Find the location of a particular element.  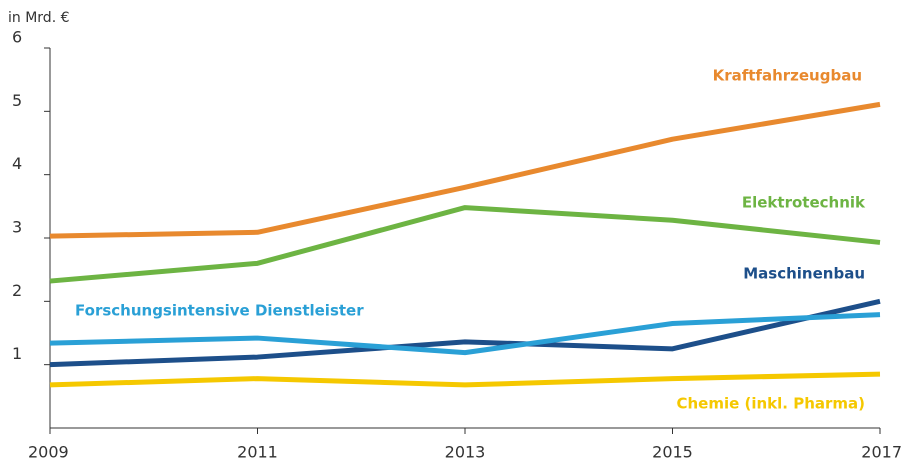

x-tick-label: 2015 is located at coordinates (672, 452).